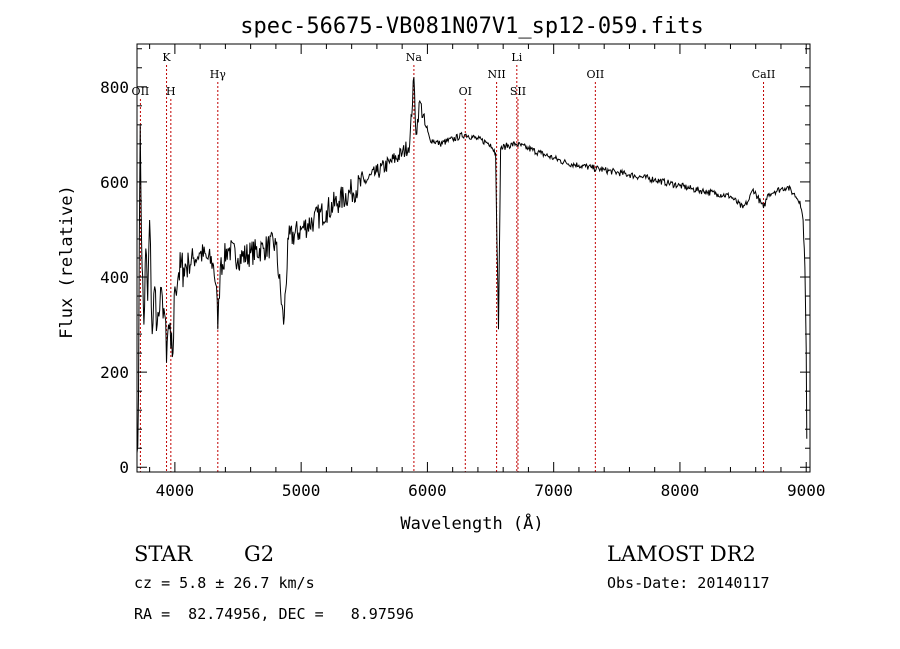 The width and height of the screenshot is (900, 649). Describe the element at coordinates (680, 490) in the screenshot. I see `x-tick-label: 8000` at that location.